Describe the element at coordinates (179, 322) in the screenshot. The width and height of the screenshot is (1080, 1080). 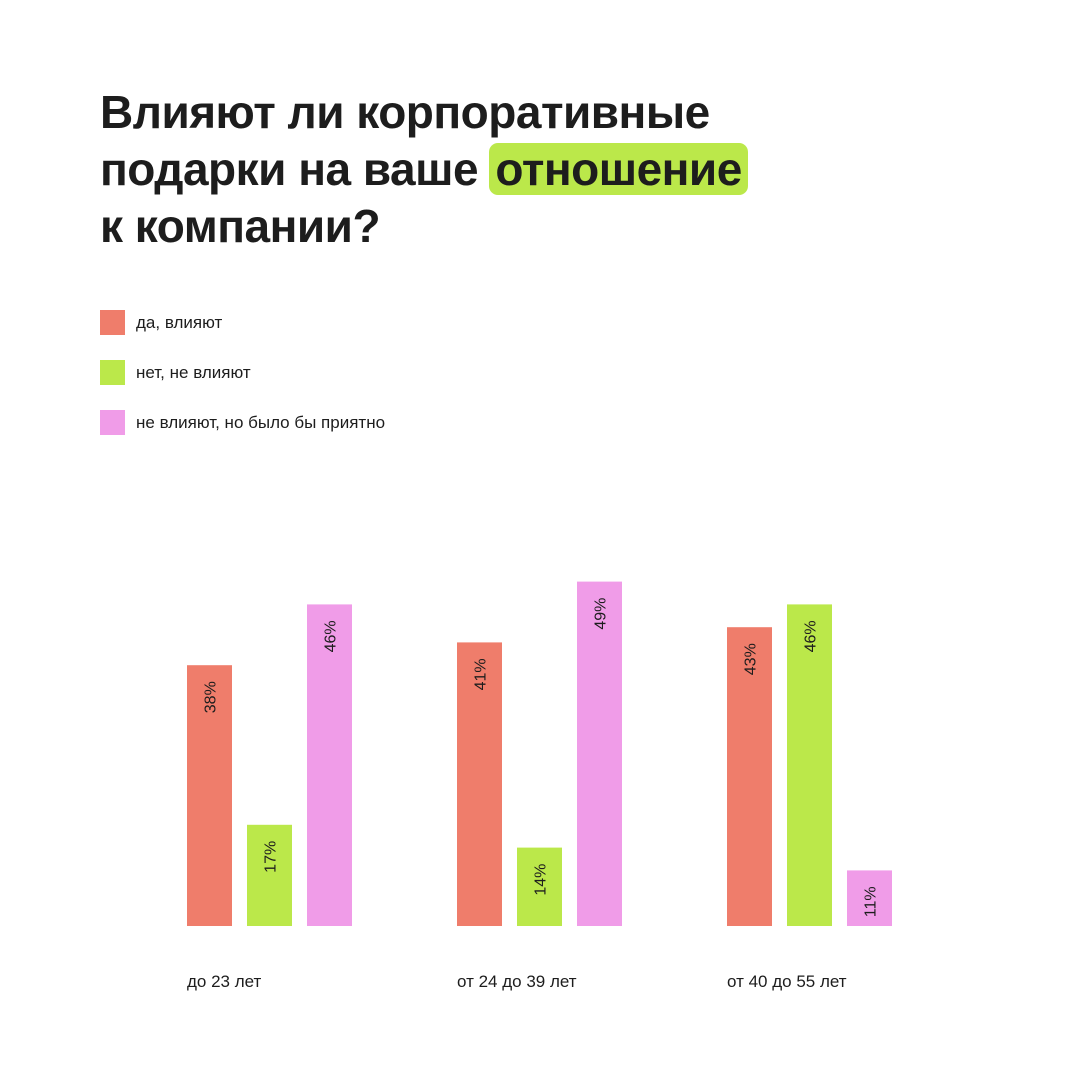
I see `legend-label: да, влияют` at that location.